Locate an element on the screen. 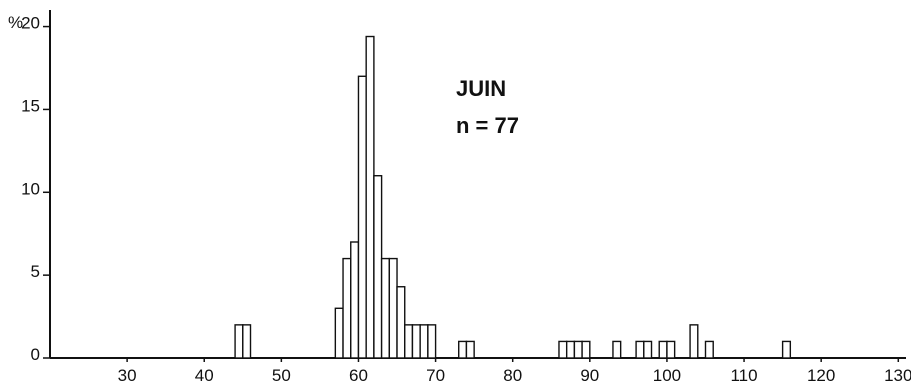  x-ticks: 30 40 50 60 70 80 90 100 110 120 130 is located at coordinates (514, 371).